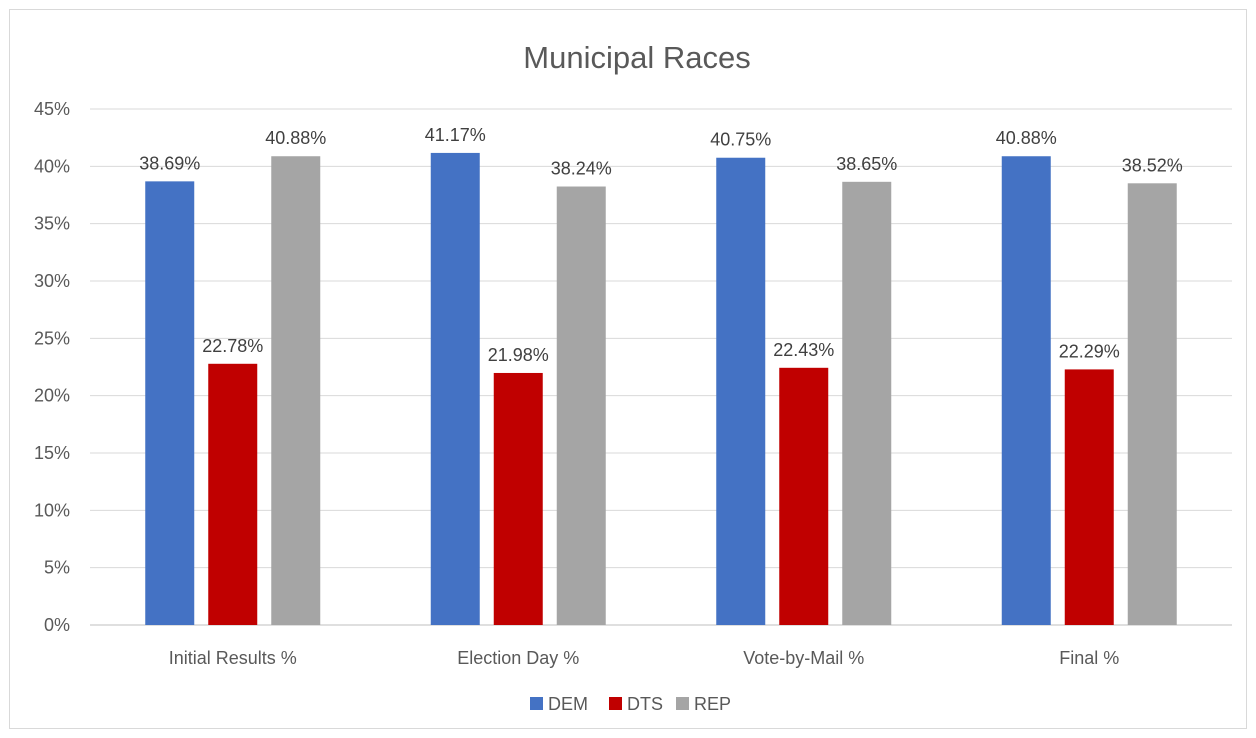 This screenshot has height=738, width=1256. What do you see at coordinates (581, 169) in the screenshot?
I see `data-label: 38.24%` at bounding box center [581, 169].